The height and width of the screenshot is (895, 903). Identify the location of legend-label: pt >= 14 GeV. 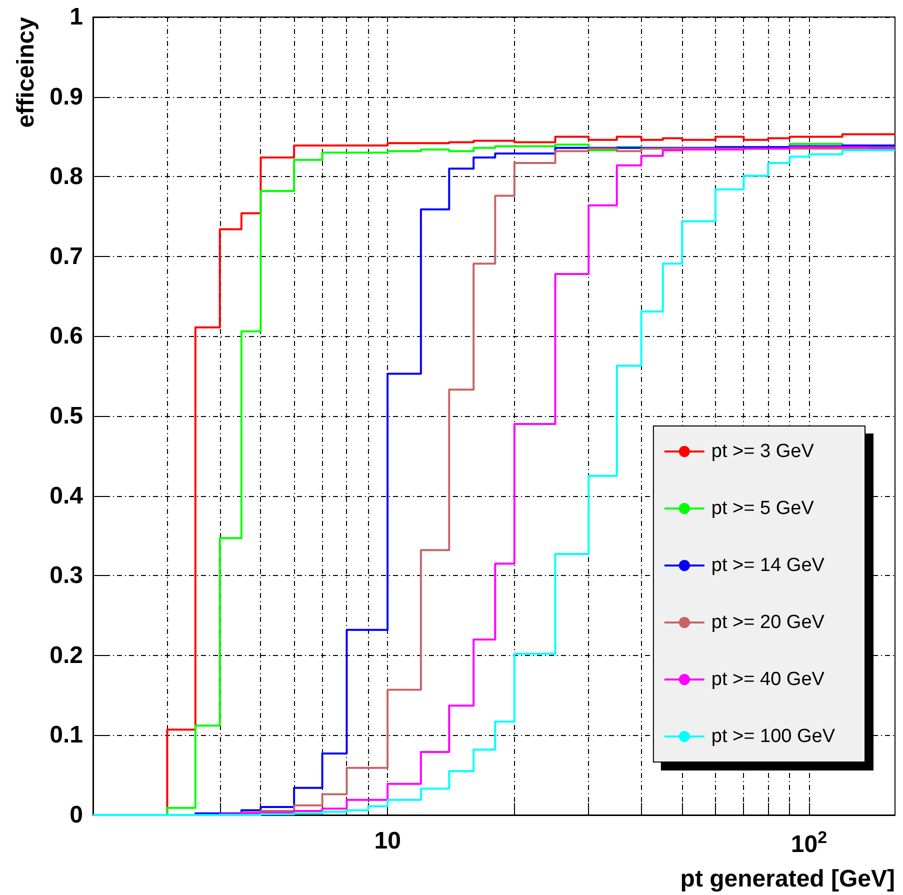
(768, 565).